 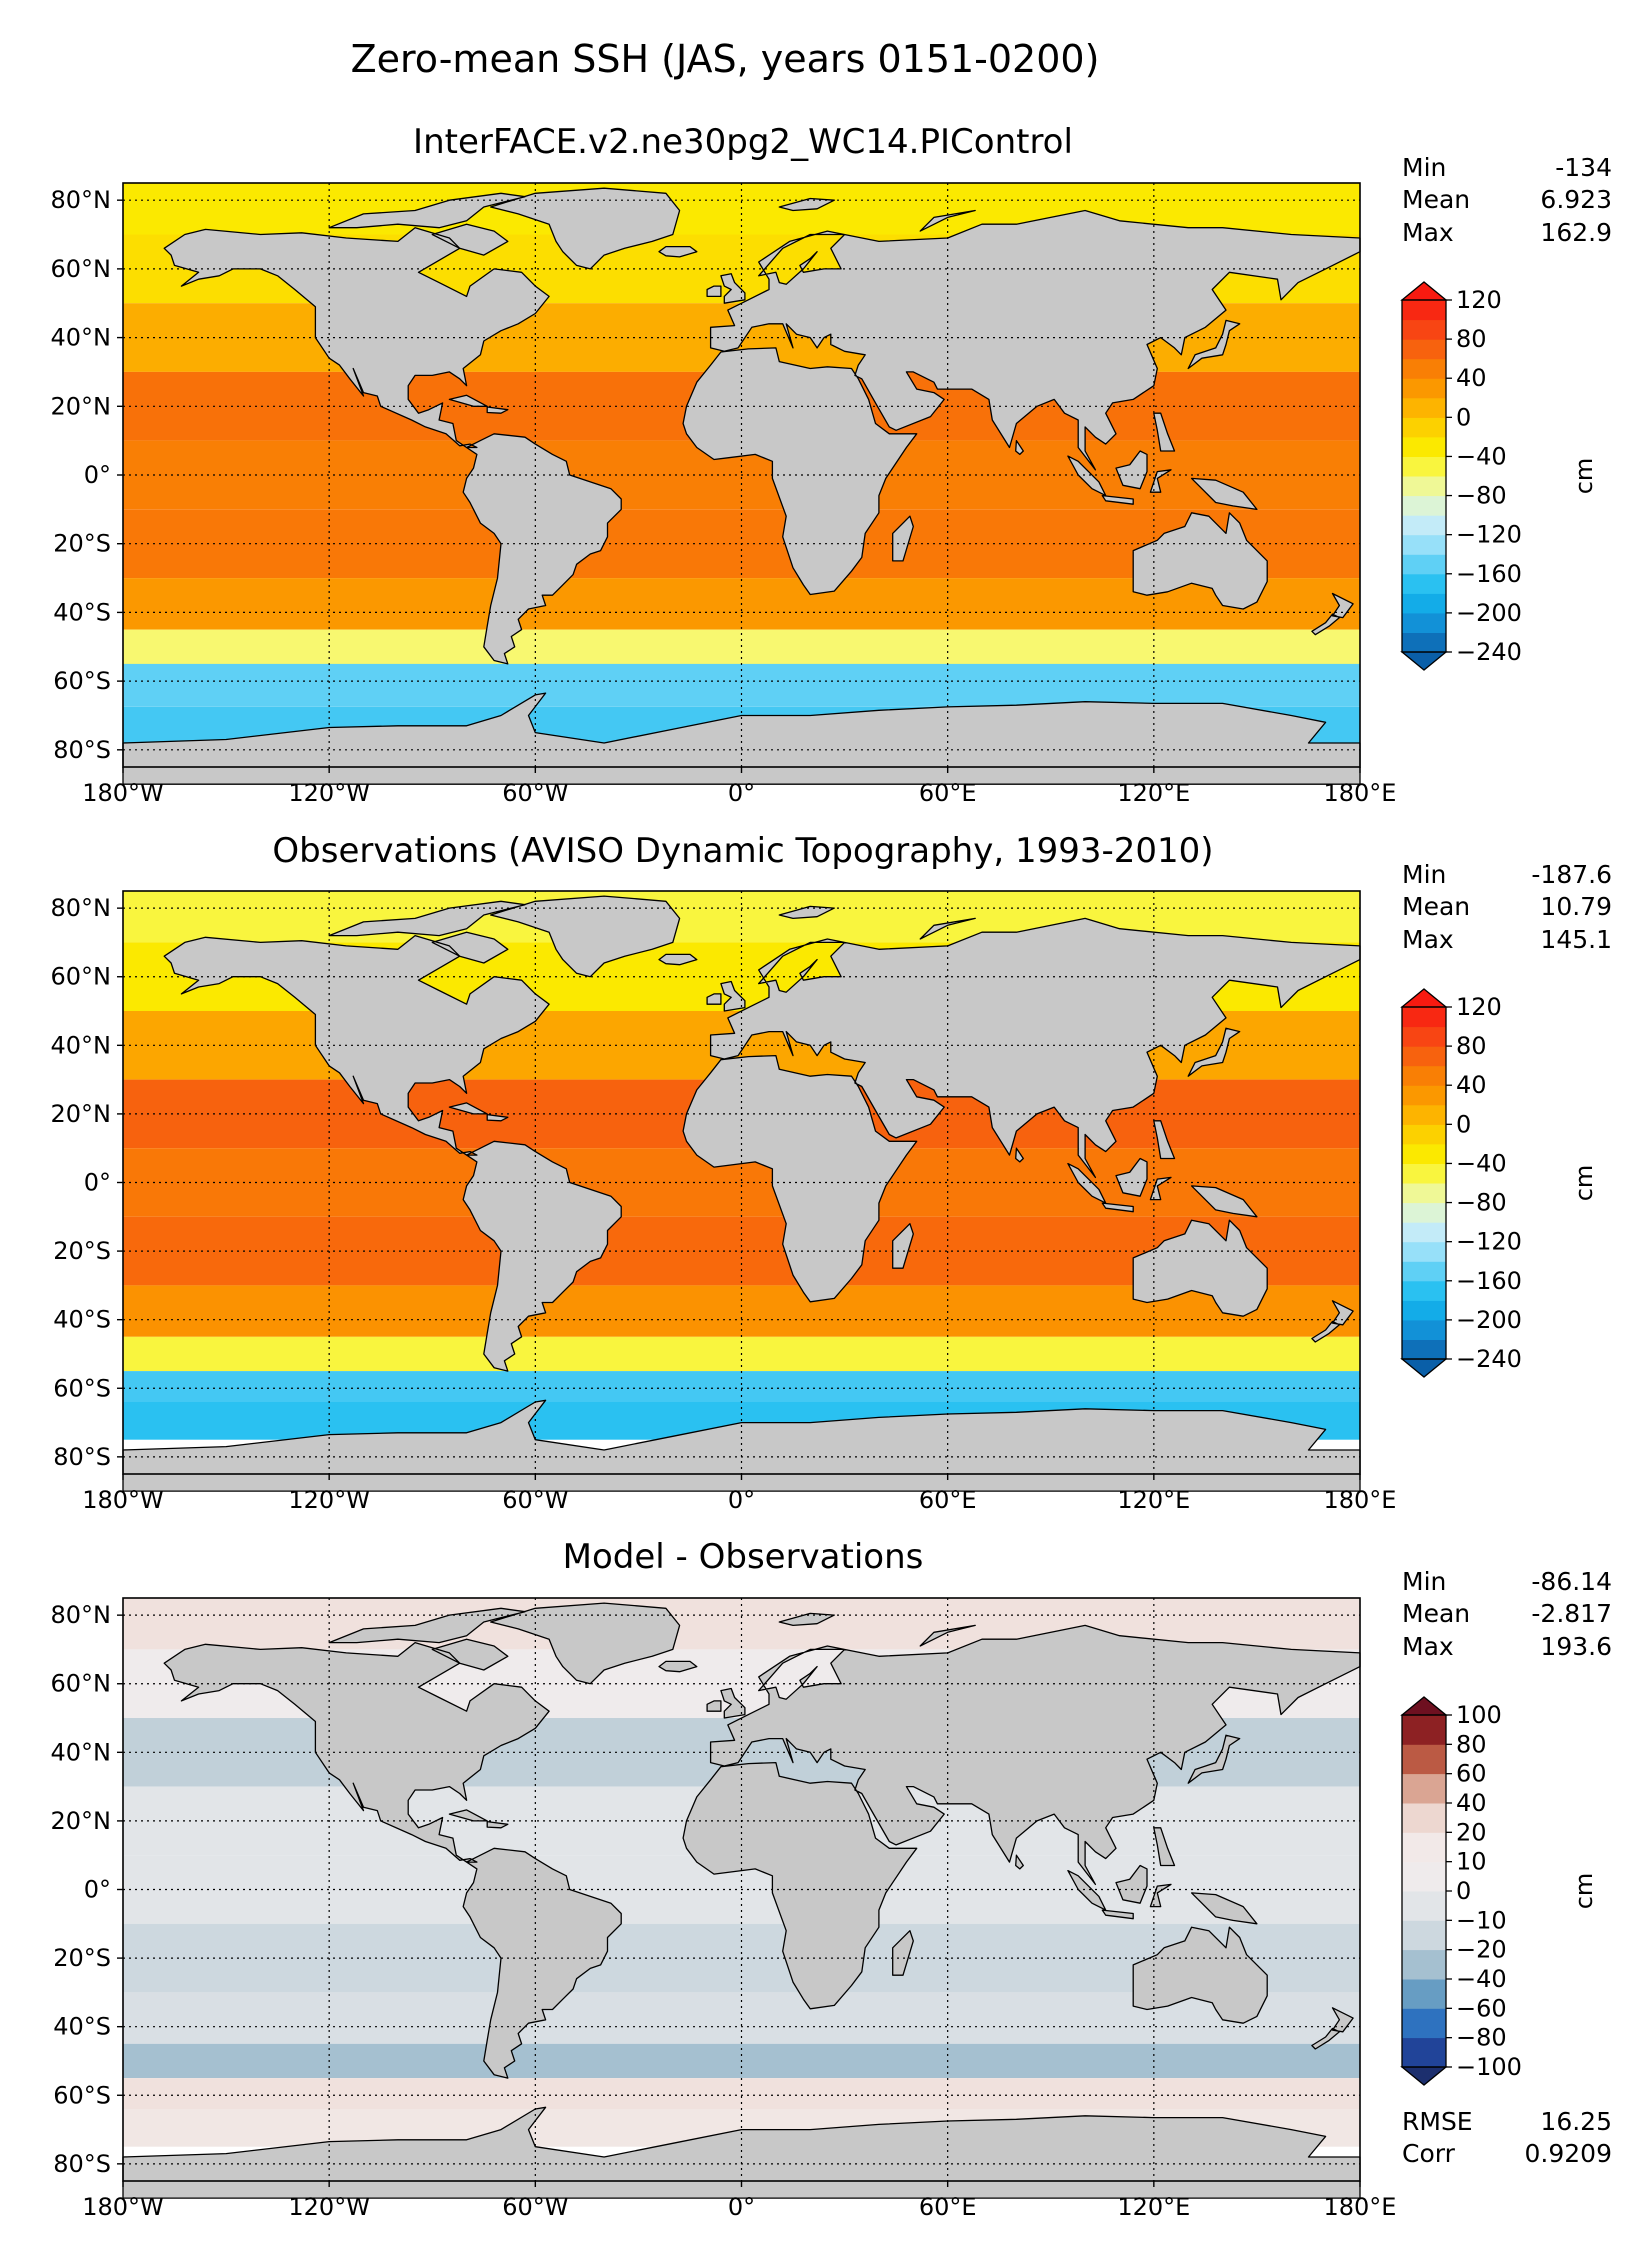 What do you see at coordinates (82, 544) in the screenshot?
I see `y-tick-label: 20°S` at bounding box center [82, 544].